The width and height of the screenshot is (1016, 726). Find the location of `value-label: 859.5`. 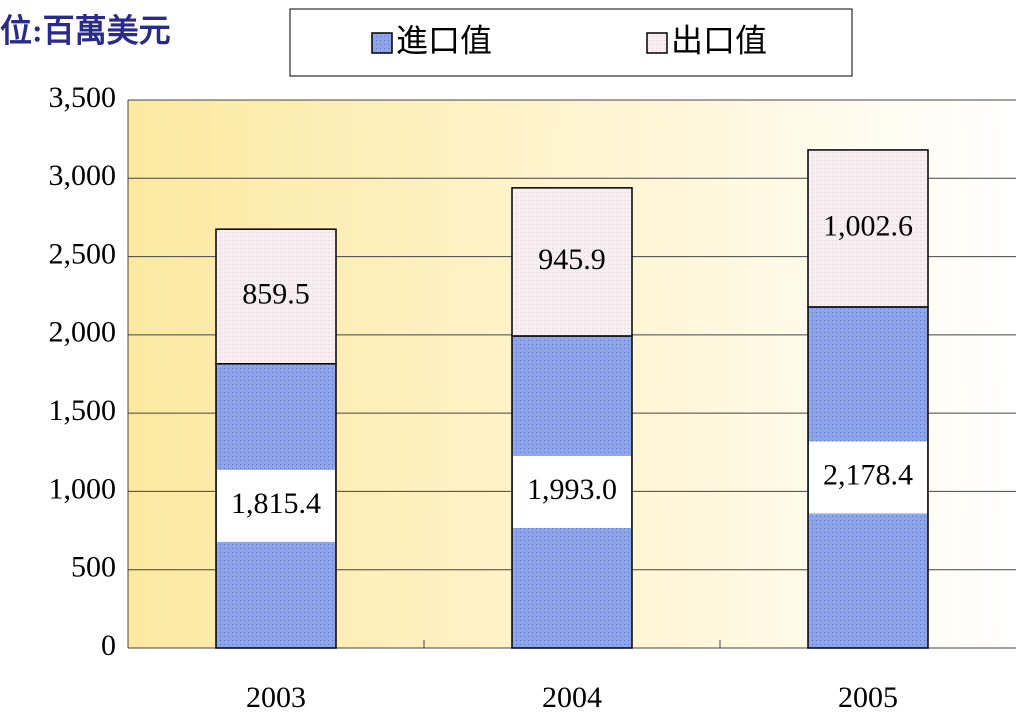

value-label: 859.5 is located at coordinates (276, 293).